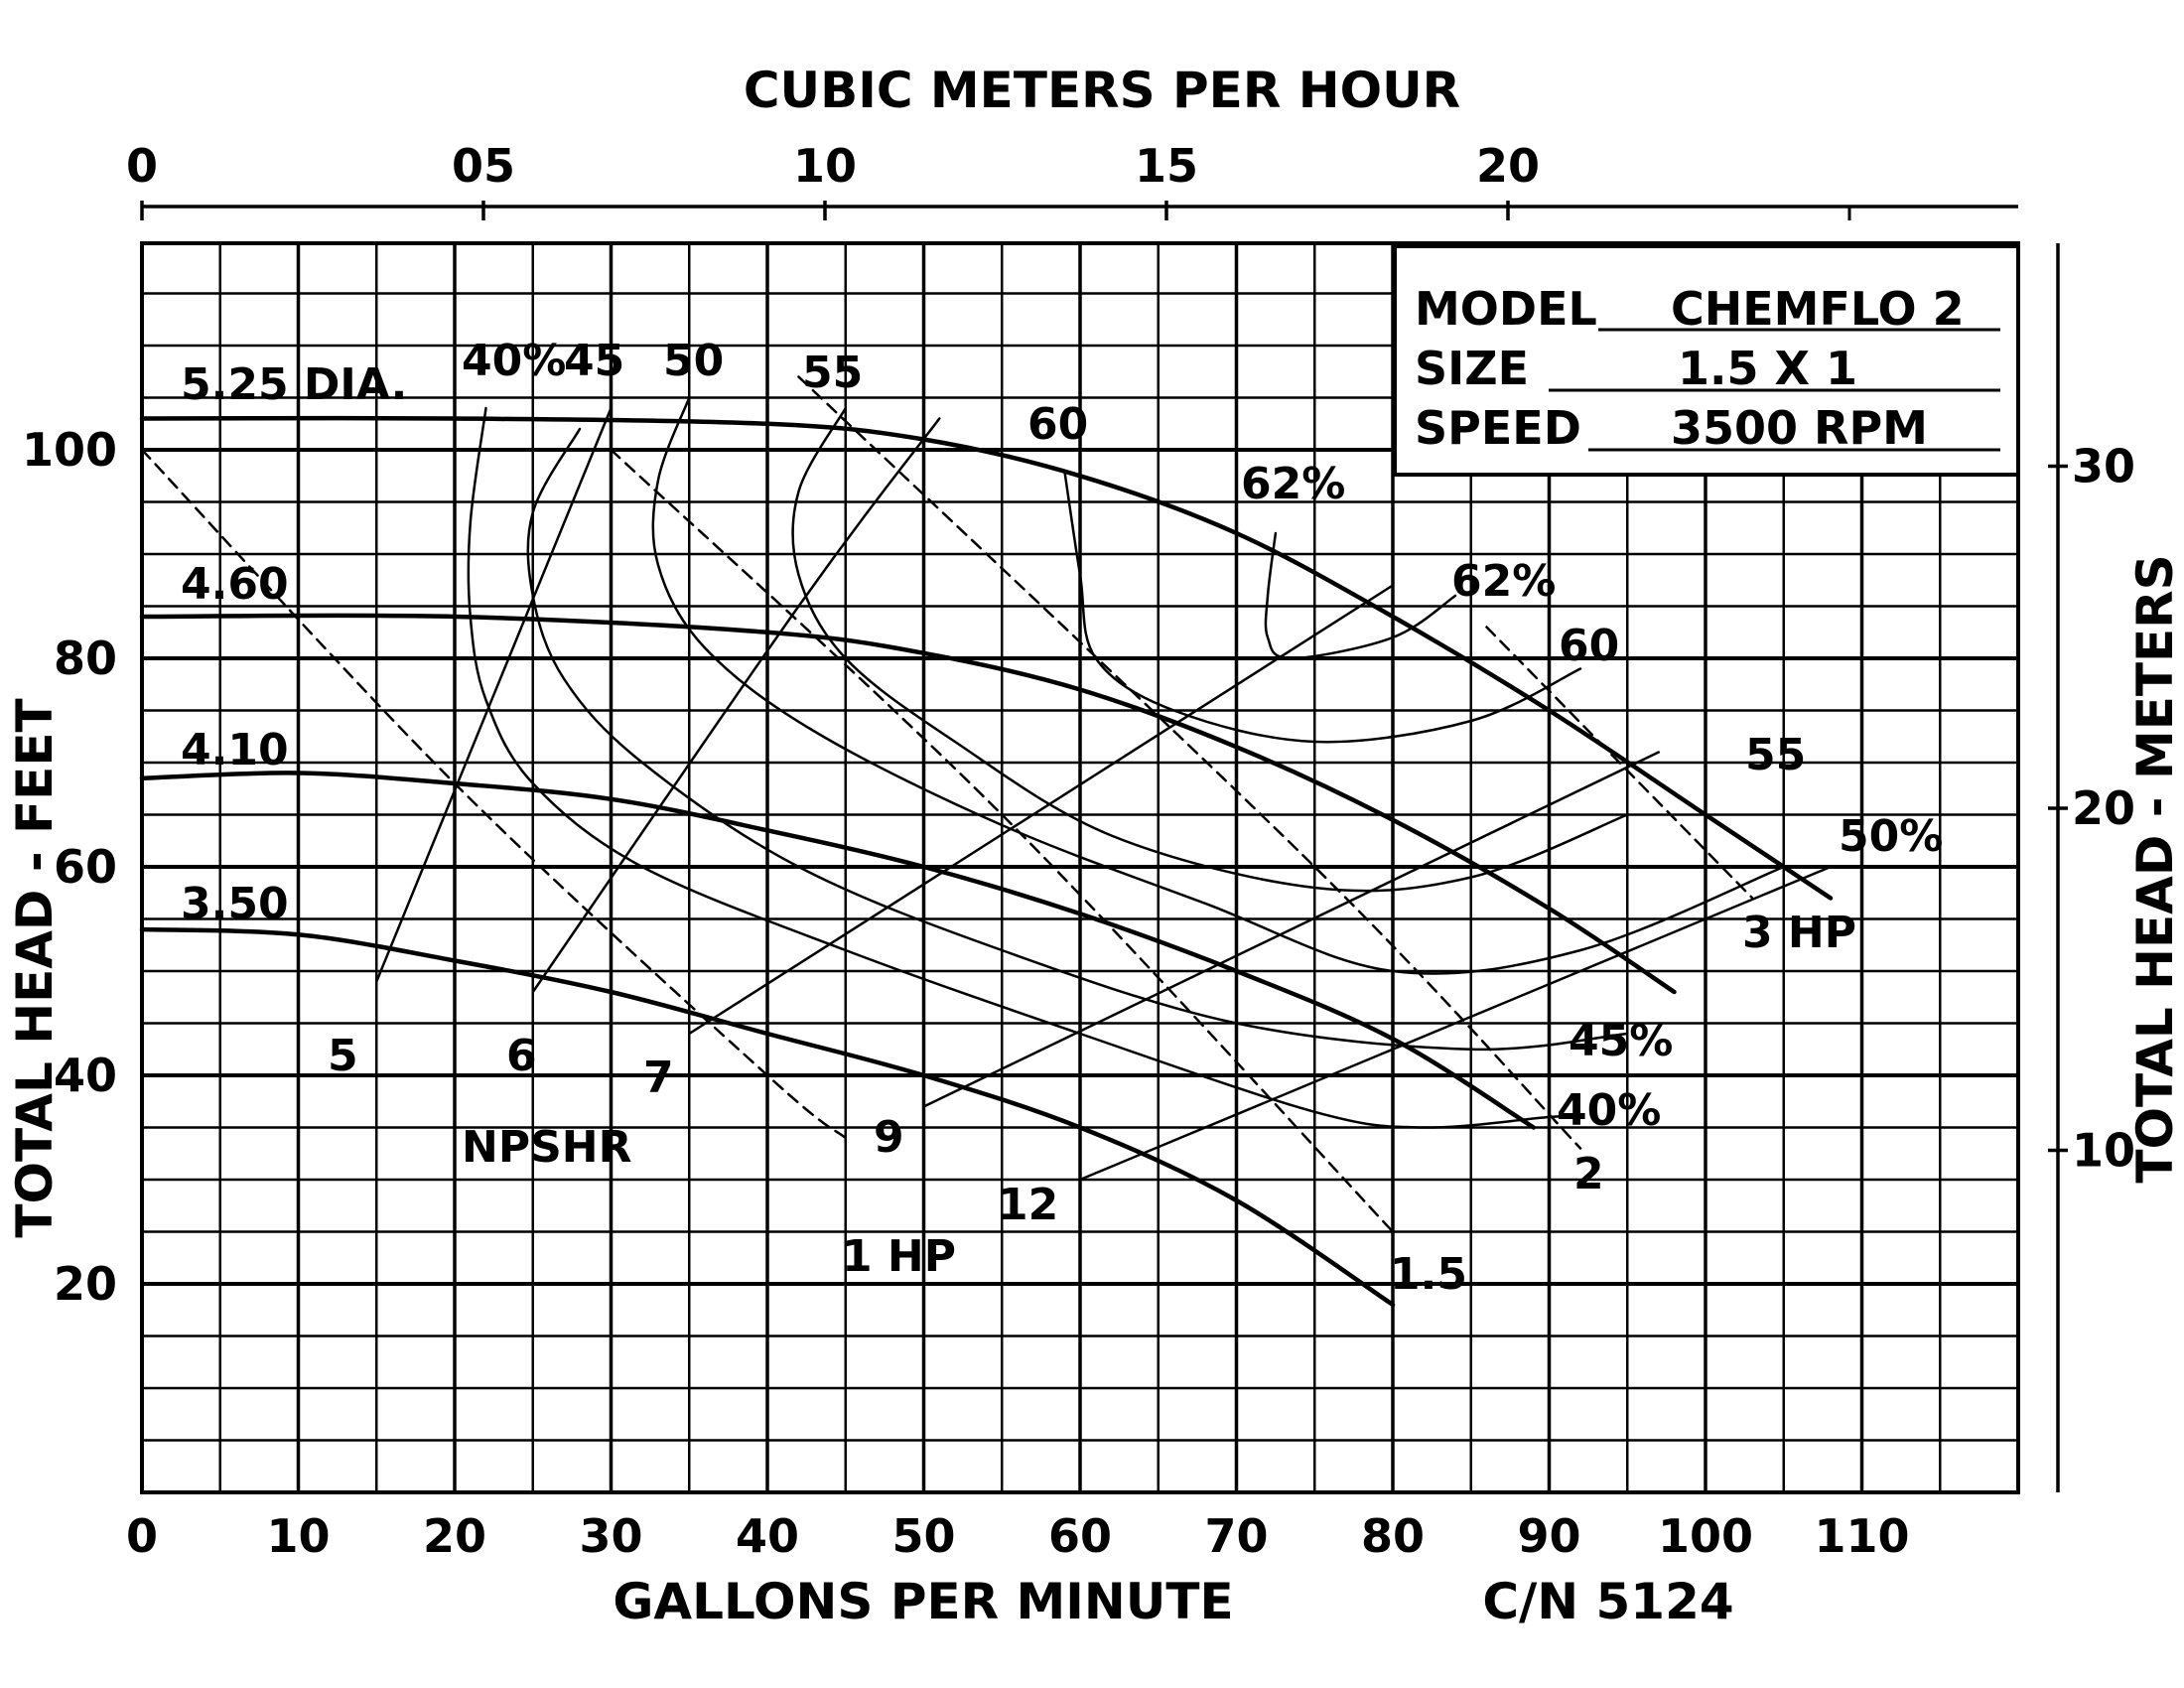 This screenshot has height=1688, width=2184. Describe the element at coordinates (85, 1075) in the screenshot. I see `y-tick-label: 40` at that location.